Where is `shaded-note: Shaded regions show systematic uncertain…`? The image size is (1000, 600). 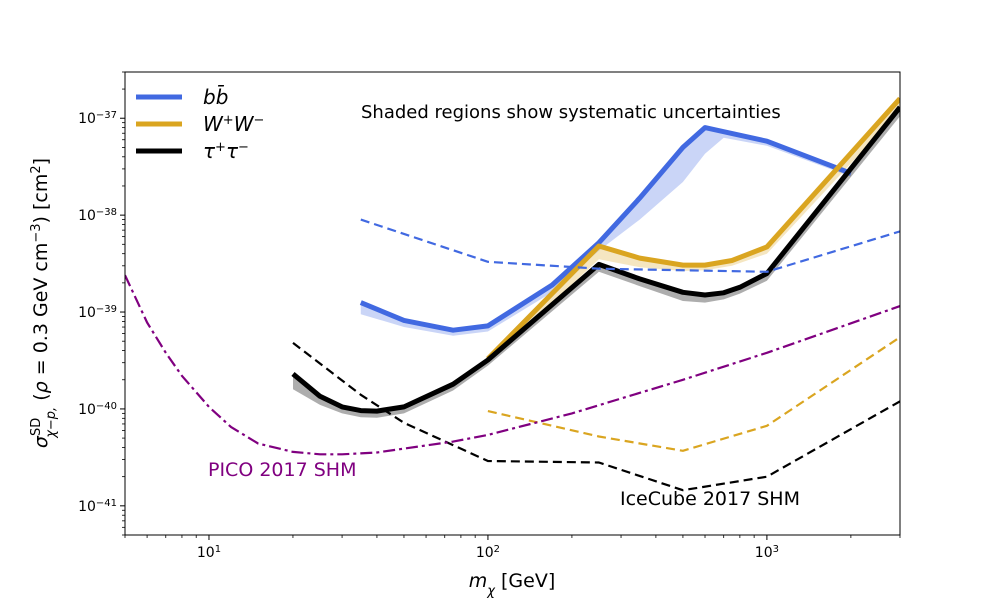
shaded-note: Shaded regions show systematic uncertain… is located at coordinates (571, 112).